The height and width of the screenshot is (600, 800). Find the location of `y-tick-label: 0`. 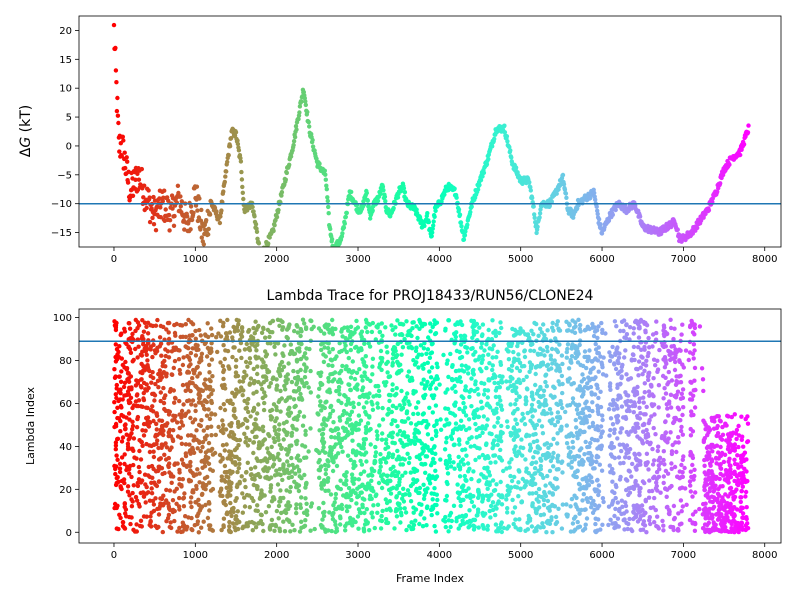

y-tick-label: 0 is located at coordinates (69, 146).